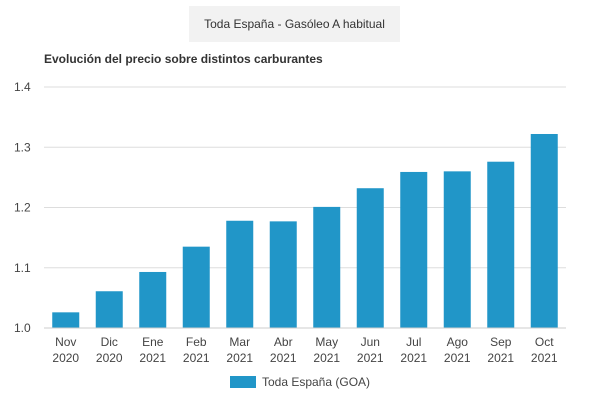  What do you see at coordinates (458, 342) in the screenshot?
I see `x-tick-label: Ago` at bounding box center [458, 342].